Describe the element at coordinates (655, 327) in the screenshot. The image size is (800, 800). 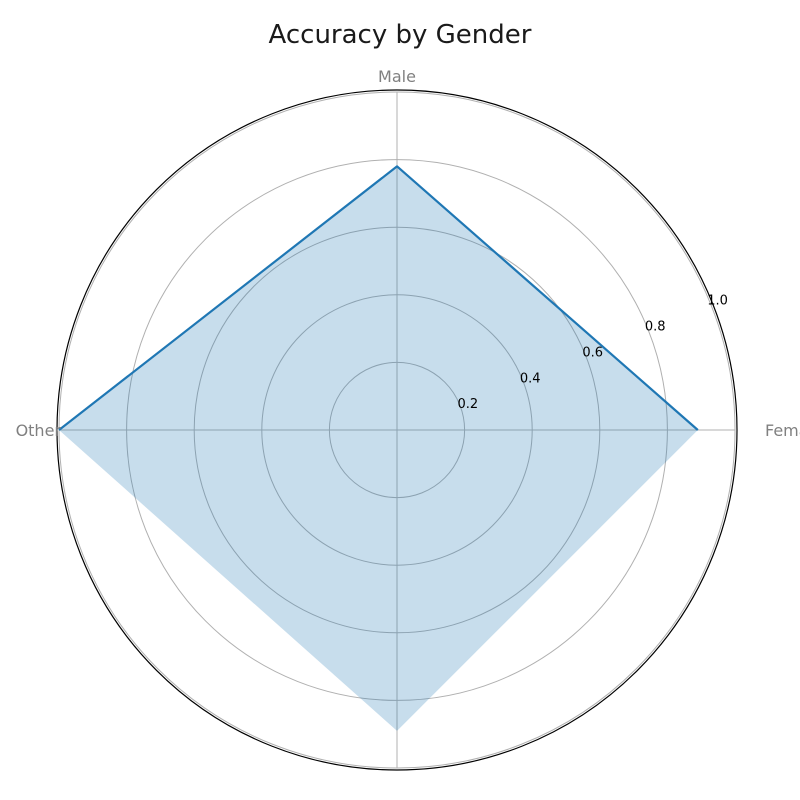
I see `r-tick-label-3: 0.8` at that location.